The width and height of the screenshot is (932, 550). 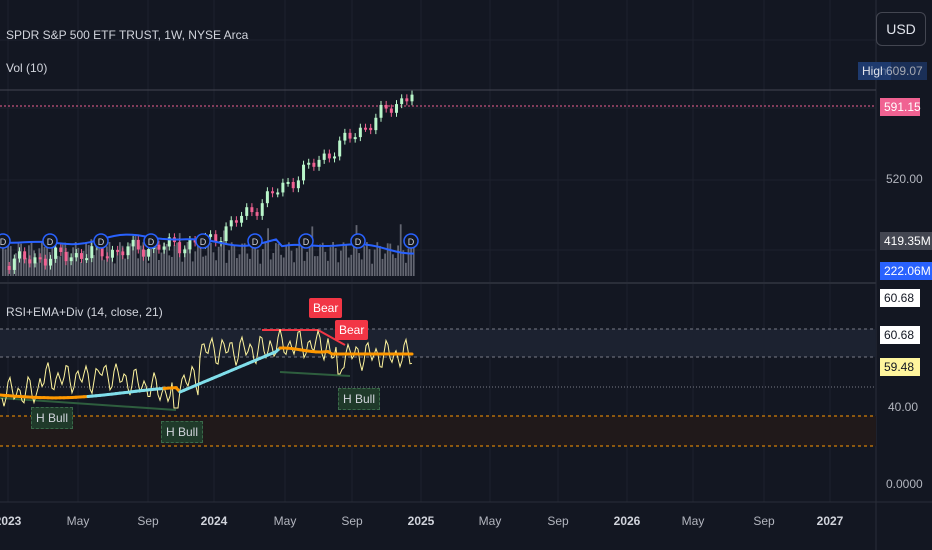 What do you see at coordinates (906, 241) in the screenshot?
I see `volume-tag: 419.35M` at bounding box center [906, 241].